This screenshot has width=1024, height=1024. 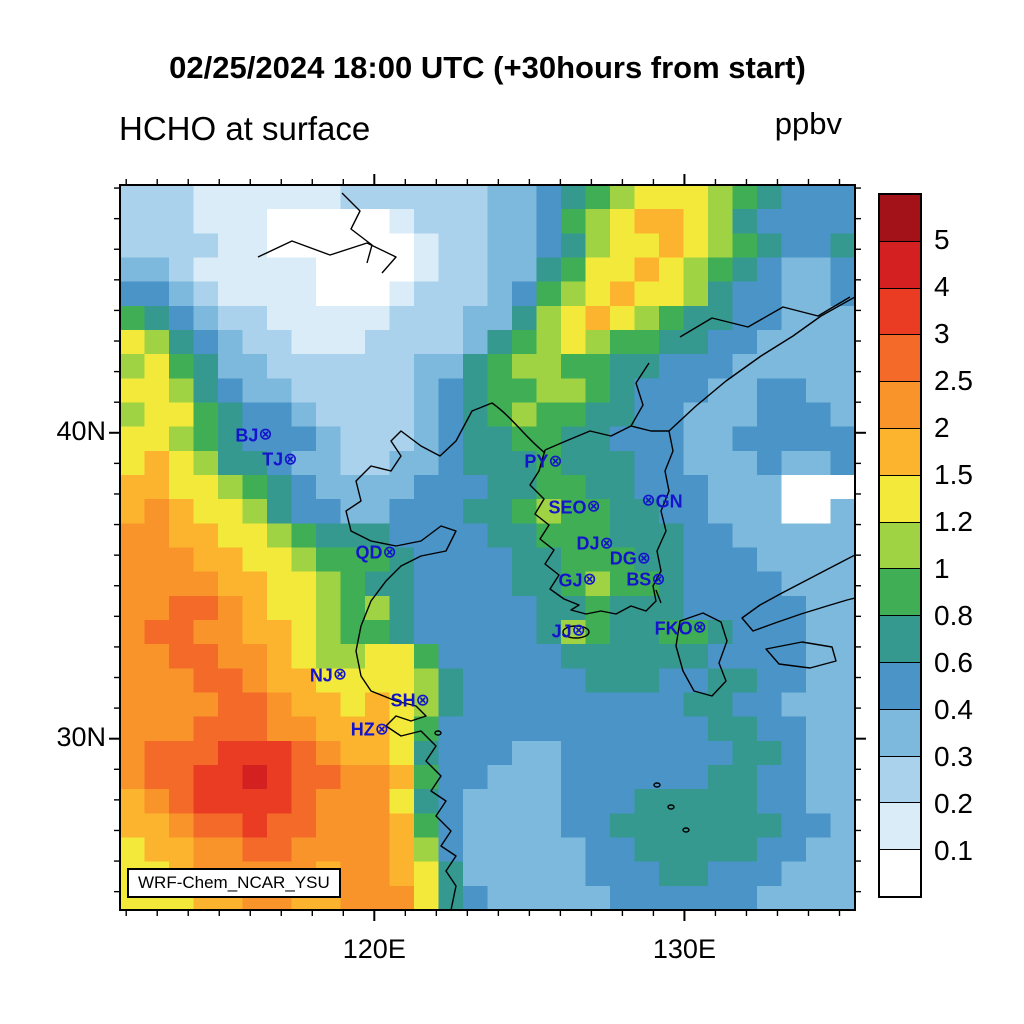 What do you see at coordinates (808, 123) in the screenshot?
I see `units-label: ppbv` at bounding box center [808, 123].